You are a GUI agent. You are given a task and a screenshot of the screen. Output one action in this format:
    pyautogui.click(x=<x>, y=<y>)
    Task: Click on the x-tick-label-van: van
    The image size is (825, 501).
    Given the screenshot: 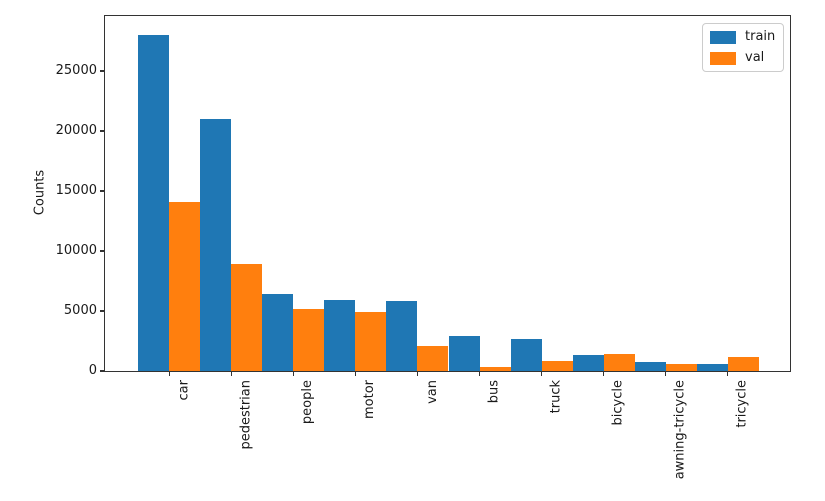 What is the action you would take?
    pyautogui.click(x=432, y=392)
    